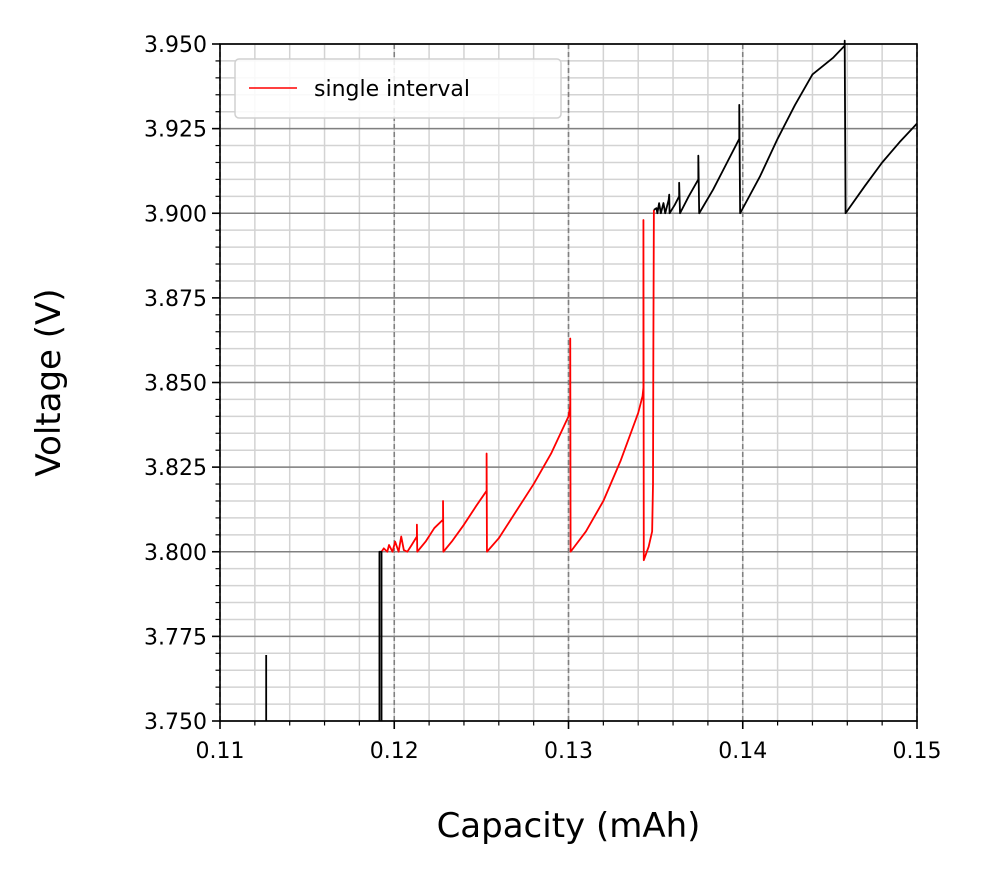 This screenshot has height=879, width=984. I want to click on series-line-single-interval, so click(517, 385).